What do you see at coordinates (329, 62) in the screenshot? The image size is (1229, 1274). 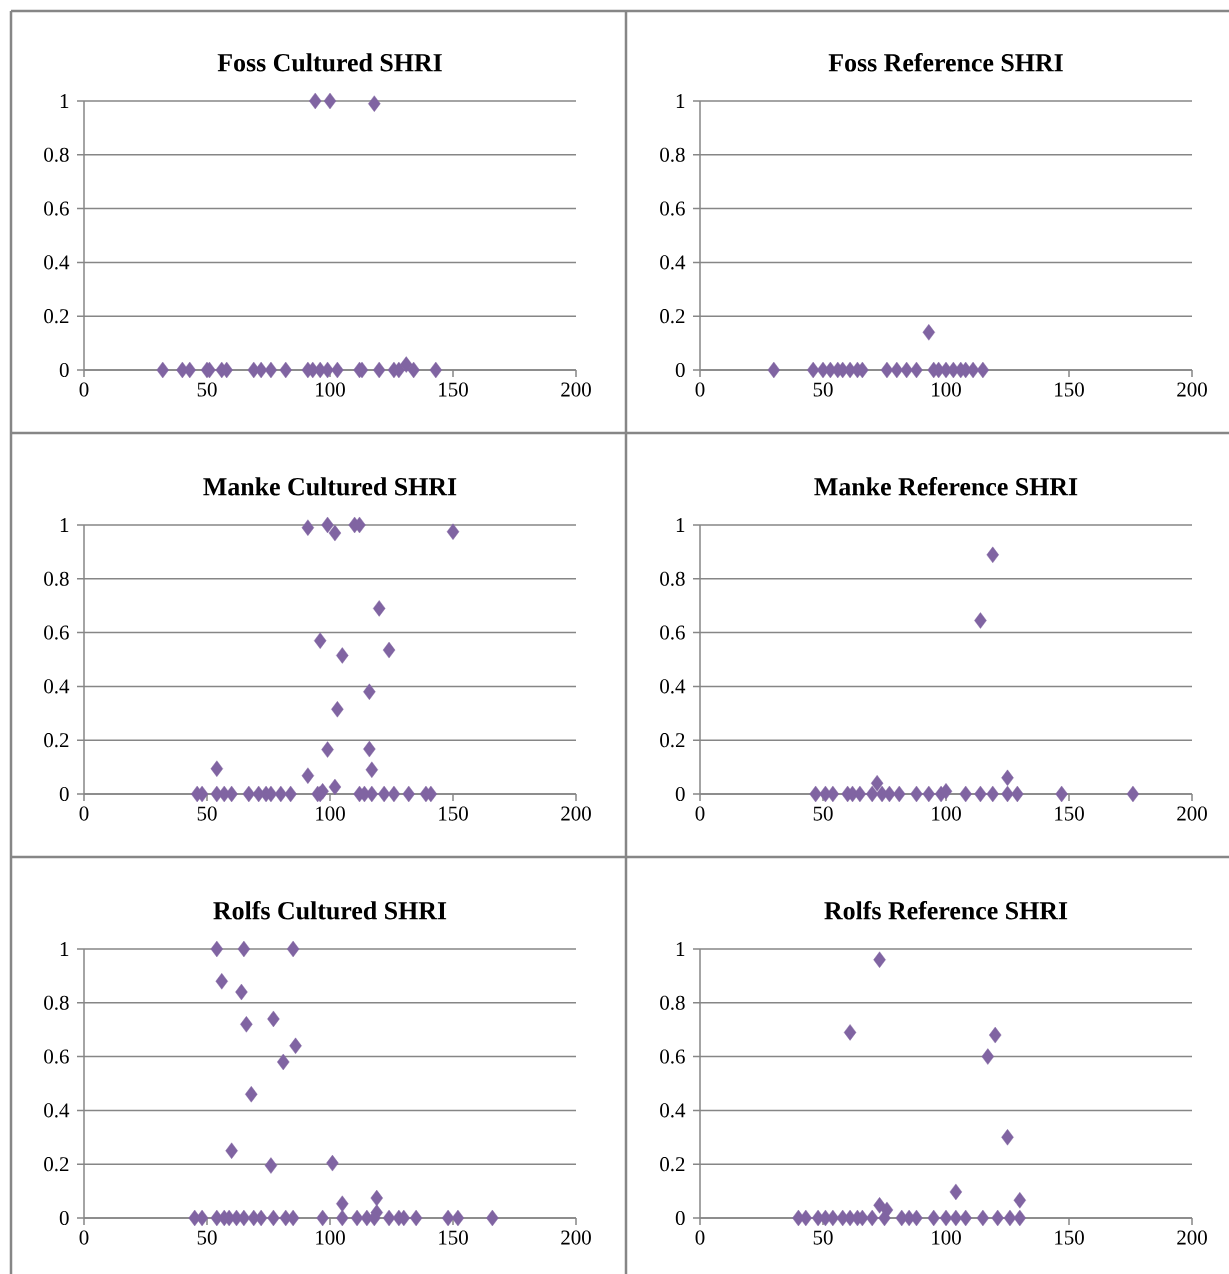 I see `chart-title: Foss Cultured SHRI` at bounding box center [329, 62].